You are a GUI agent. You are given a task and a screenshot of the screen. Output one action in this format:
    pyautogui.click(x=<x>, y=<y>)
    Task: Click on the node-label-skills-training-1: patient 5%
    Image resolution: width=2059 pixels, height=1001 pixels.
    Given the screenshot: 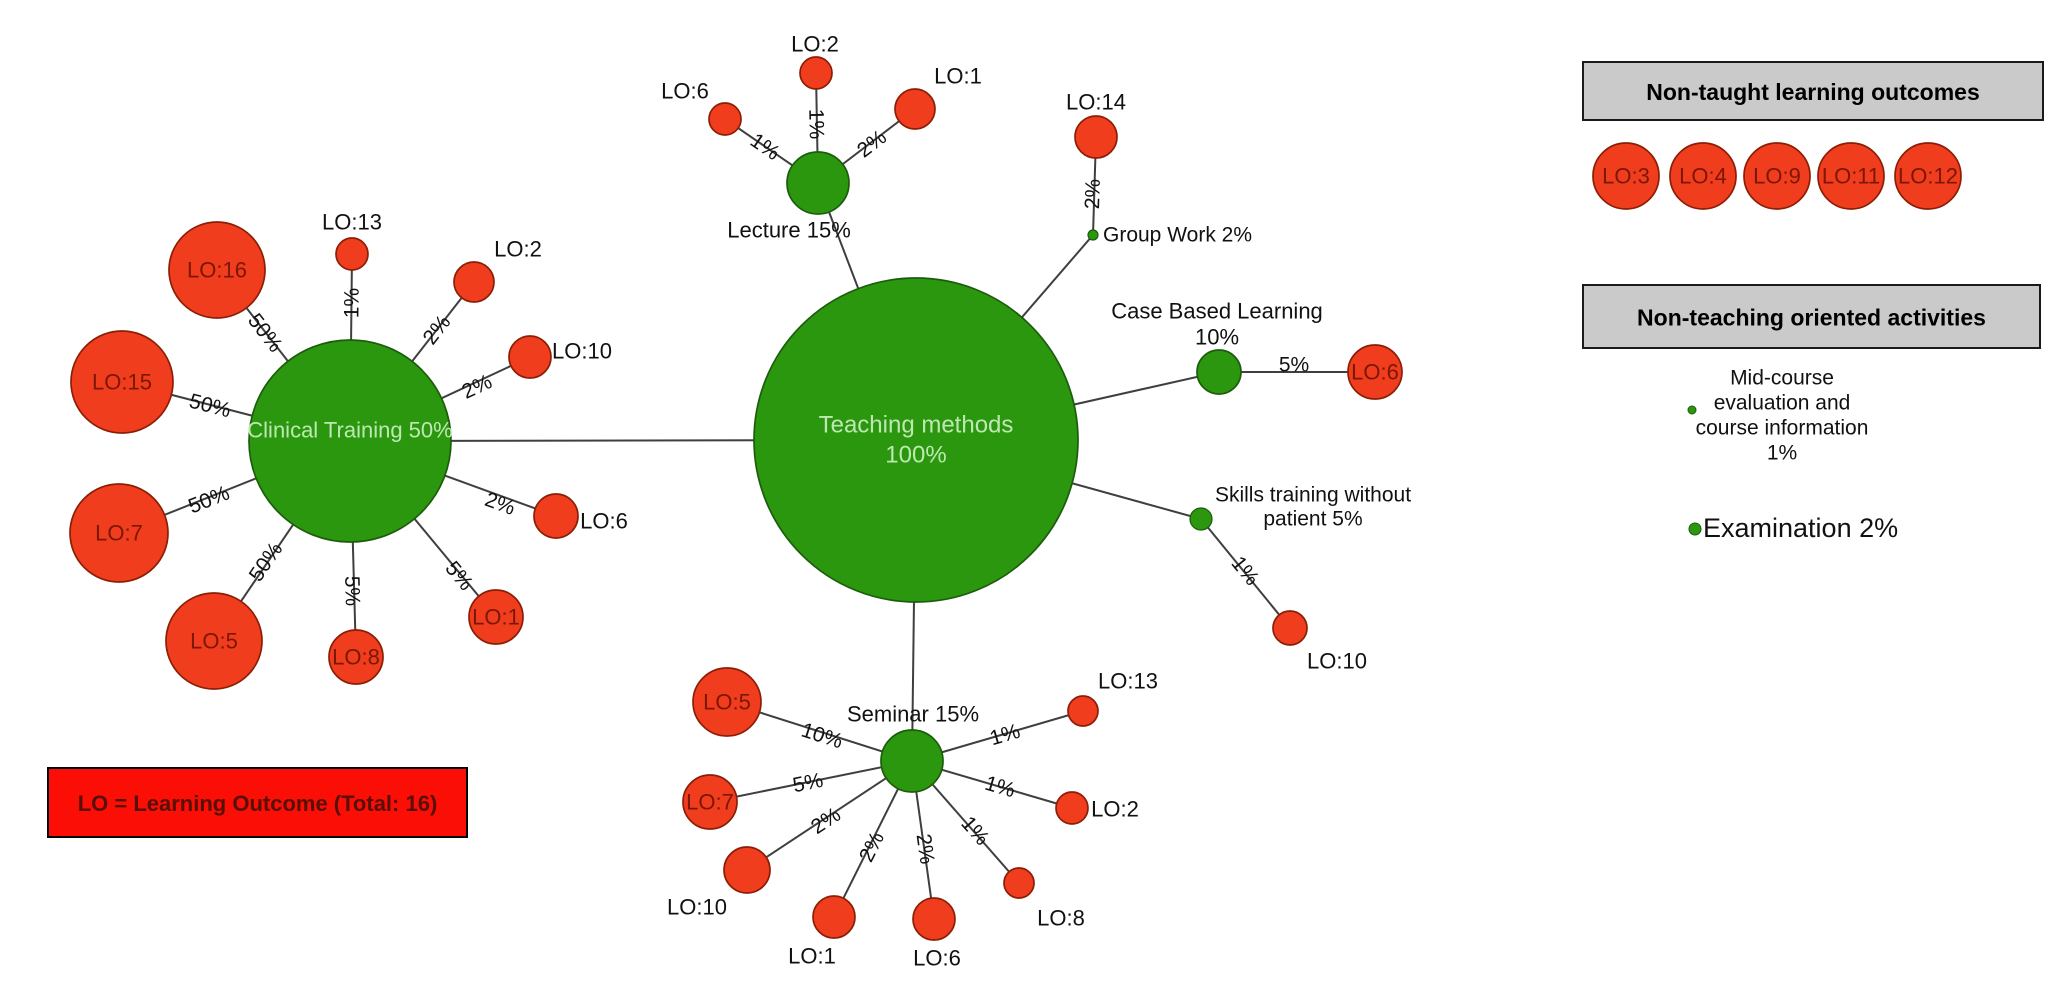 What is the action you would take?
    pyautogui.click(x=1312, y=519)
    